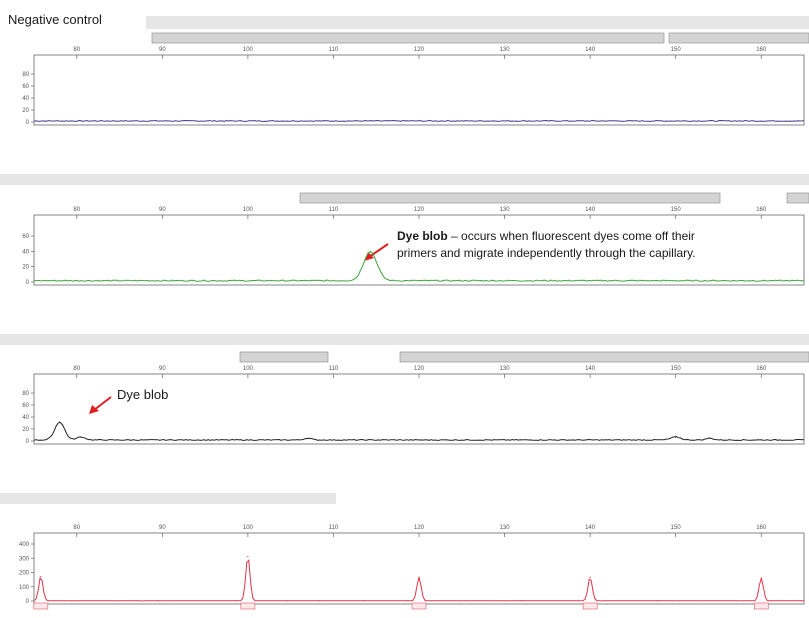 Image resolution: width=809 pixels, height=618 pixels. What do you see at coordinates (24, 588) in the screenshot?
I see `panel-4-y-tick-label-100: 100` at bounding box center [24, 588].